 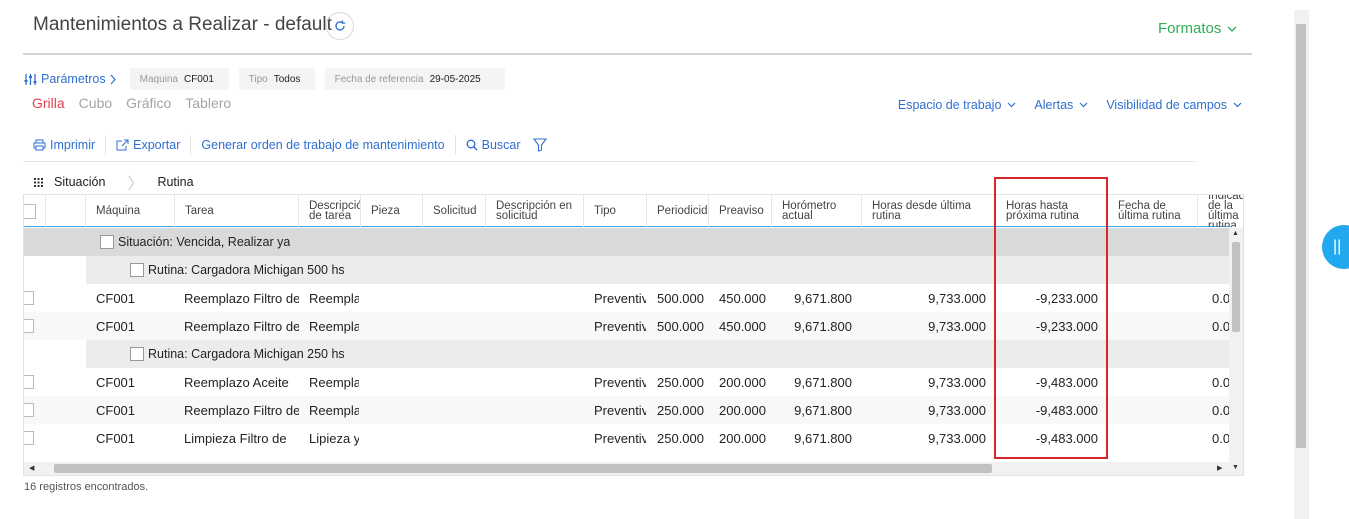 I want to click on grip-icon, so click(x=38, y=182).